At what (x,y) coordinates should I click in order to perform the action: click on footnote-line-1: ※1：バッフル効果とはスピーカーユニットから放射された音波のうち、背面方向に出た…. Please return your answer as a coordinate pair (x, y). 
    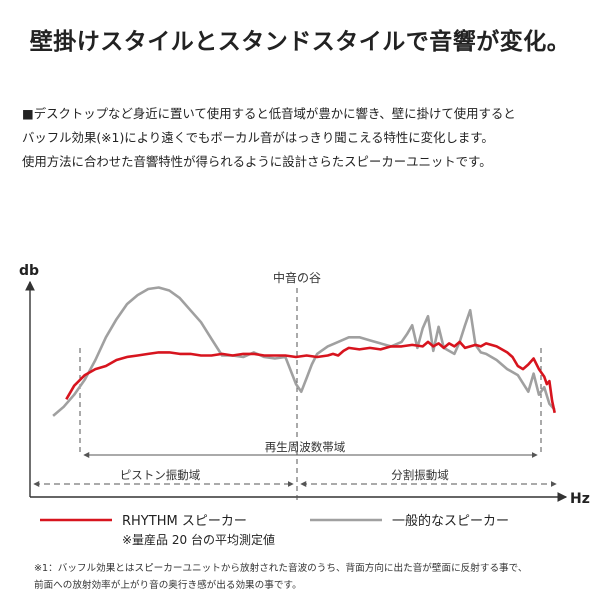
    Looking at the image, I should click on (281, 568).